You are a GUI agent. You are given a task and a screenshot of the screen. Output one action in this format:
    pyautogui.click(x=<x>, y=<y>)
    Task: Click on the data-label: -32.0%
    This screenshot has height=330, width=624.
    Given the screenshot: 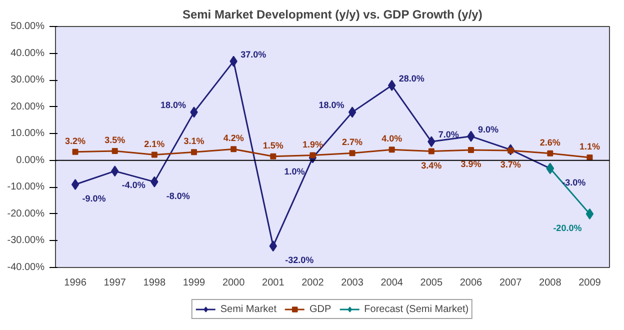 What is the action you would take?
    pyautogui.click(x=299, y=260)
    